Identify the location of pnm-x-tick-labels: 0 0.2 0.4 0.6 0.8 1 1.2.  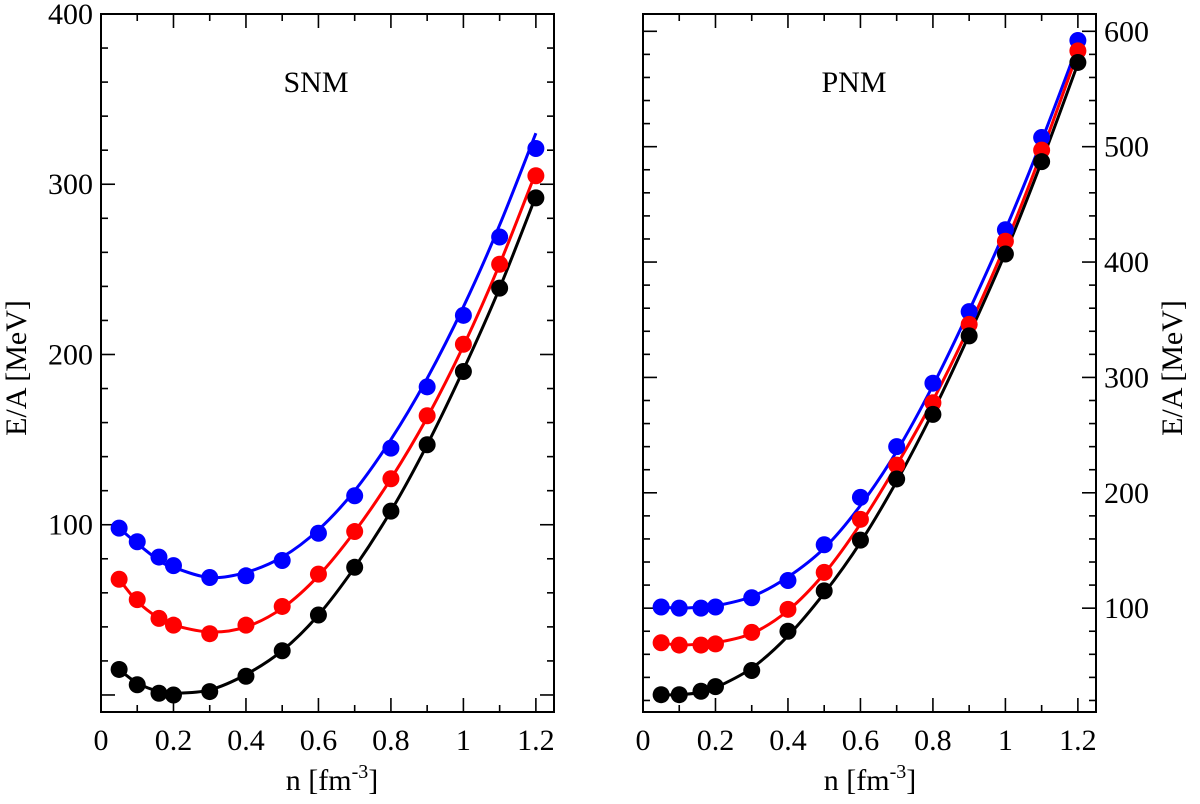
(866, 740).